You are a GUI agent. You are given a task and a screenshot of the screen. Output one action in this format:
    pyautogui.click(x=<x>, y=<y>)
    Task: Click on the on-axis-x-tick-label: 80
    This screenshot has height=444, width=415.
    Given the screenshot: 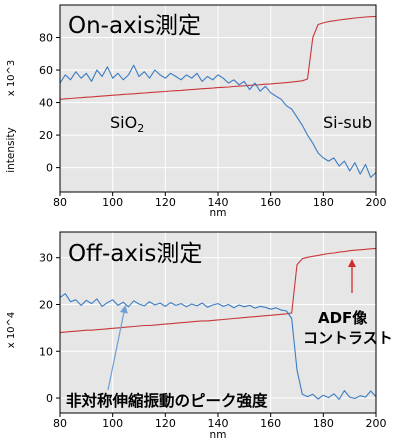 What is the action you would take?
    pyautogui.click(x=60, y=202)
    